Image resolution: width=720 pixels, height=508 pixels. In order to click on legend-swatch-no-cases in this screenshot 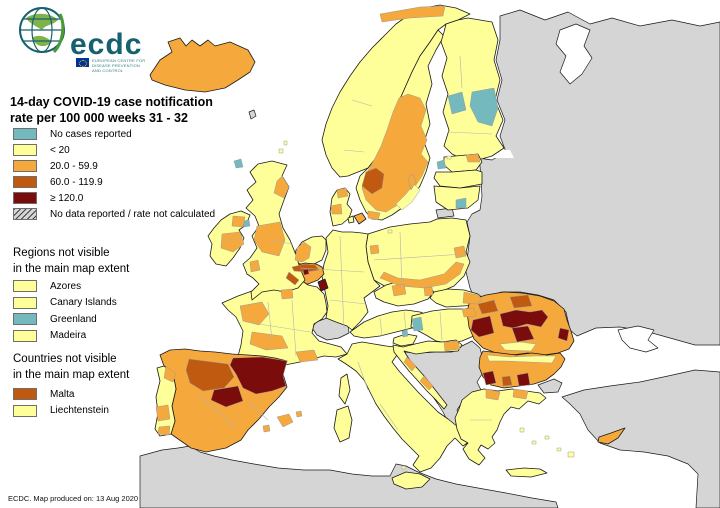, I will do `click(25, 134)`.